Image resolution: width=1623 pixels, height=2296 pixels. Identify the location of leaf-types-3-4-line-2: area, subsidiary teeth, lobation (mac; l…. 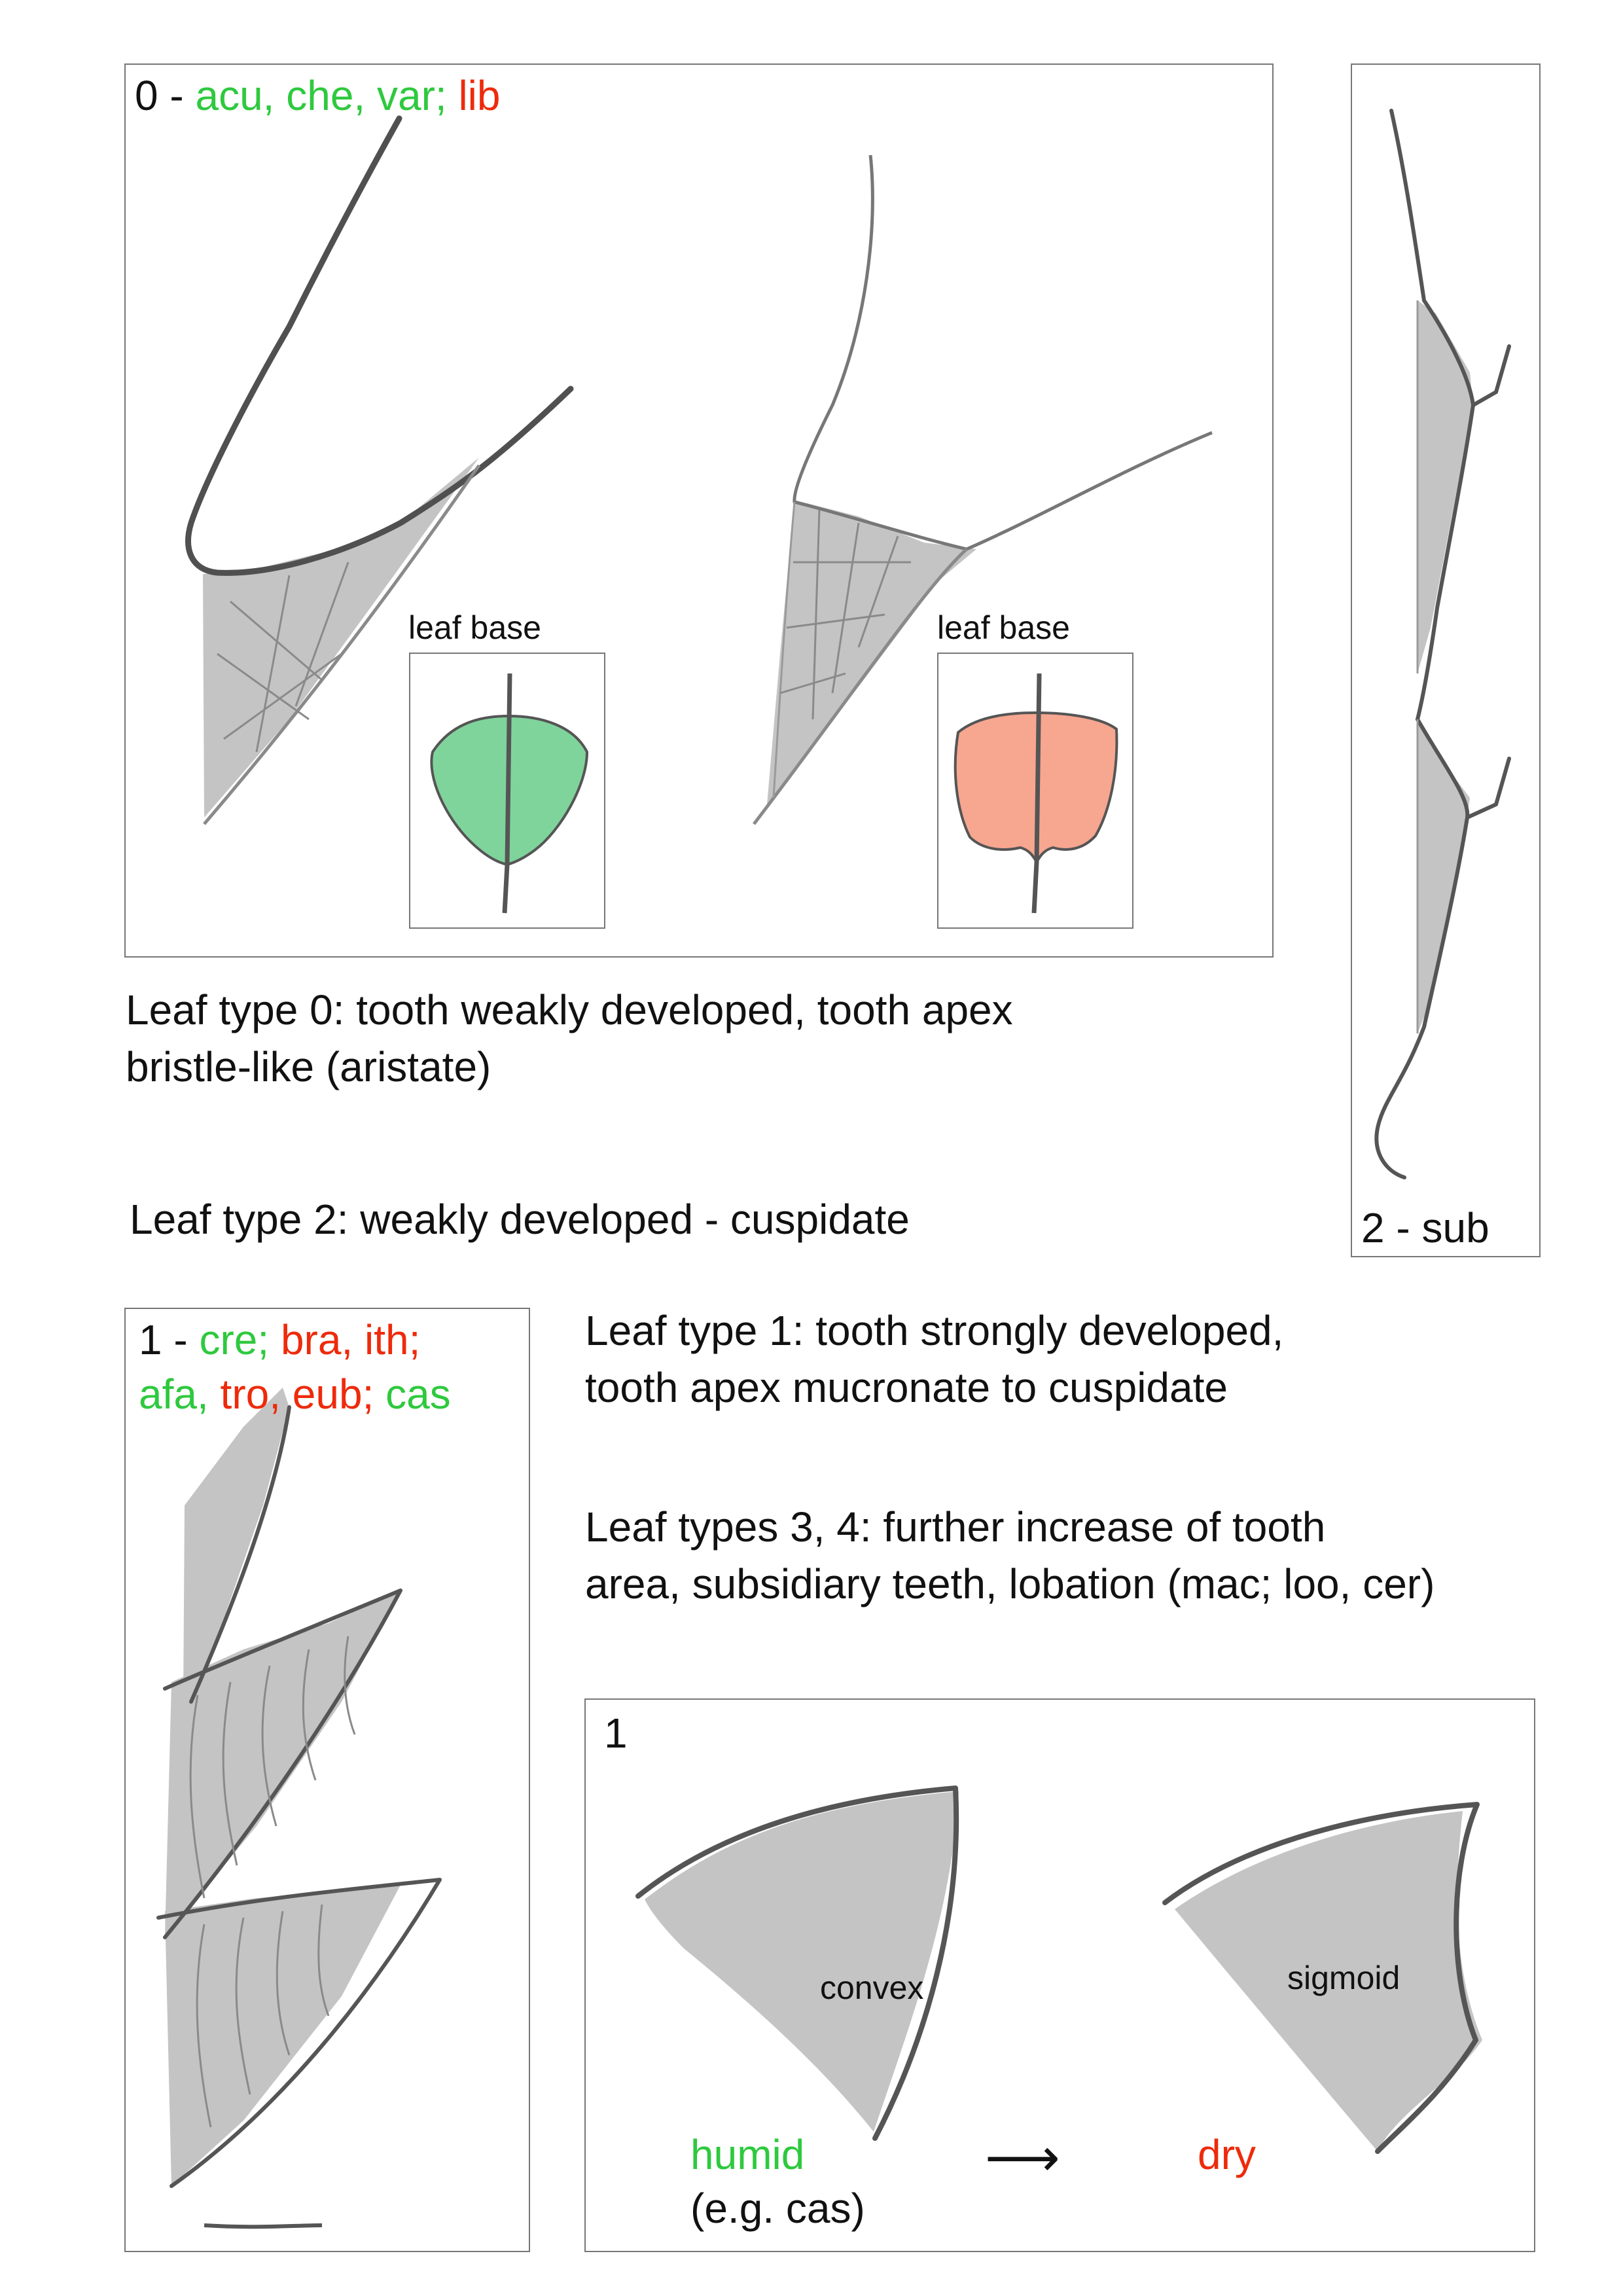
(1092, 1584).